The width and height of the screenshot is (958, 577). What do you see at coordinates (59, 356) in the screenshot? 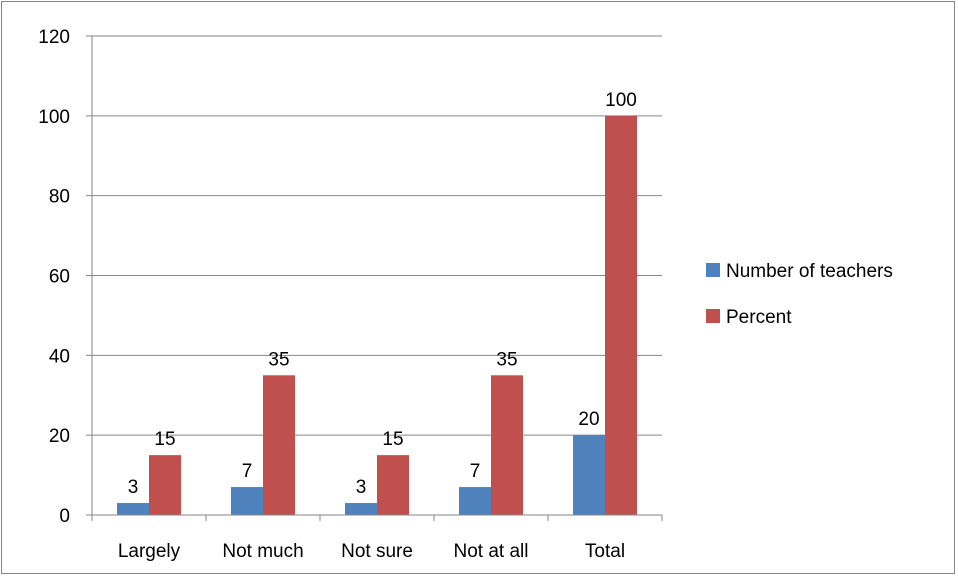
I see `y-tick-label: 40` at bounding box center [59, 356].